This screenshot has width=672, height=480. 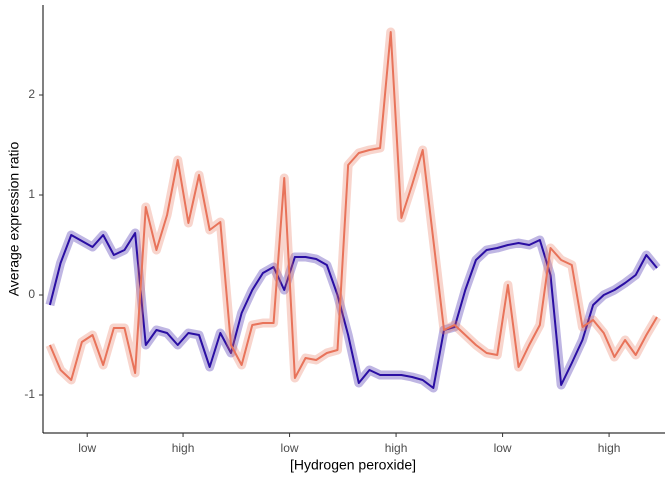 What do you see at coordinates (14, 218) in the screenshot?
I see `y-axis-title: Average expression ratio` at bounding box center [14, 218].